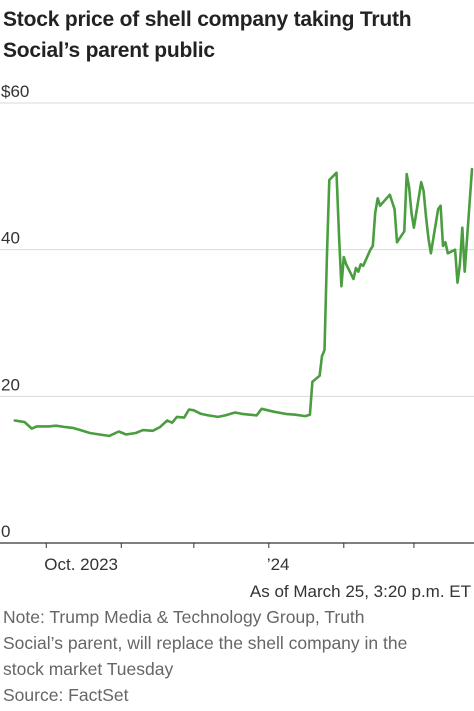 The image size is (474, 711). Describe the element at coordinates (66, 695) in the screenshot. I see `source-label: Source: FactSet` at that location.